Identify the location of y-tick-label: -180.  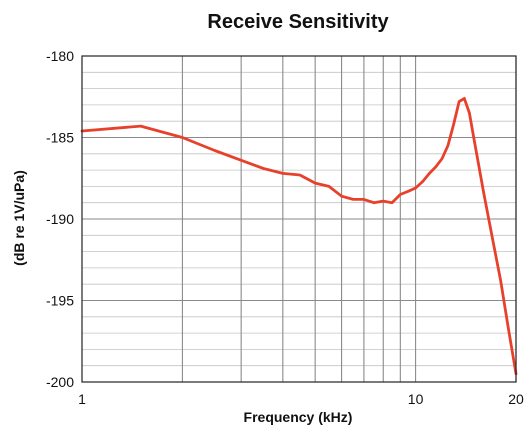
(60, 56).